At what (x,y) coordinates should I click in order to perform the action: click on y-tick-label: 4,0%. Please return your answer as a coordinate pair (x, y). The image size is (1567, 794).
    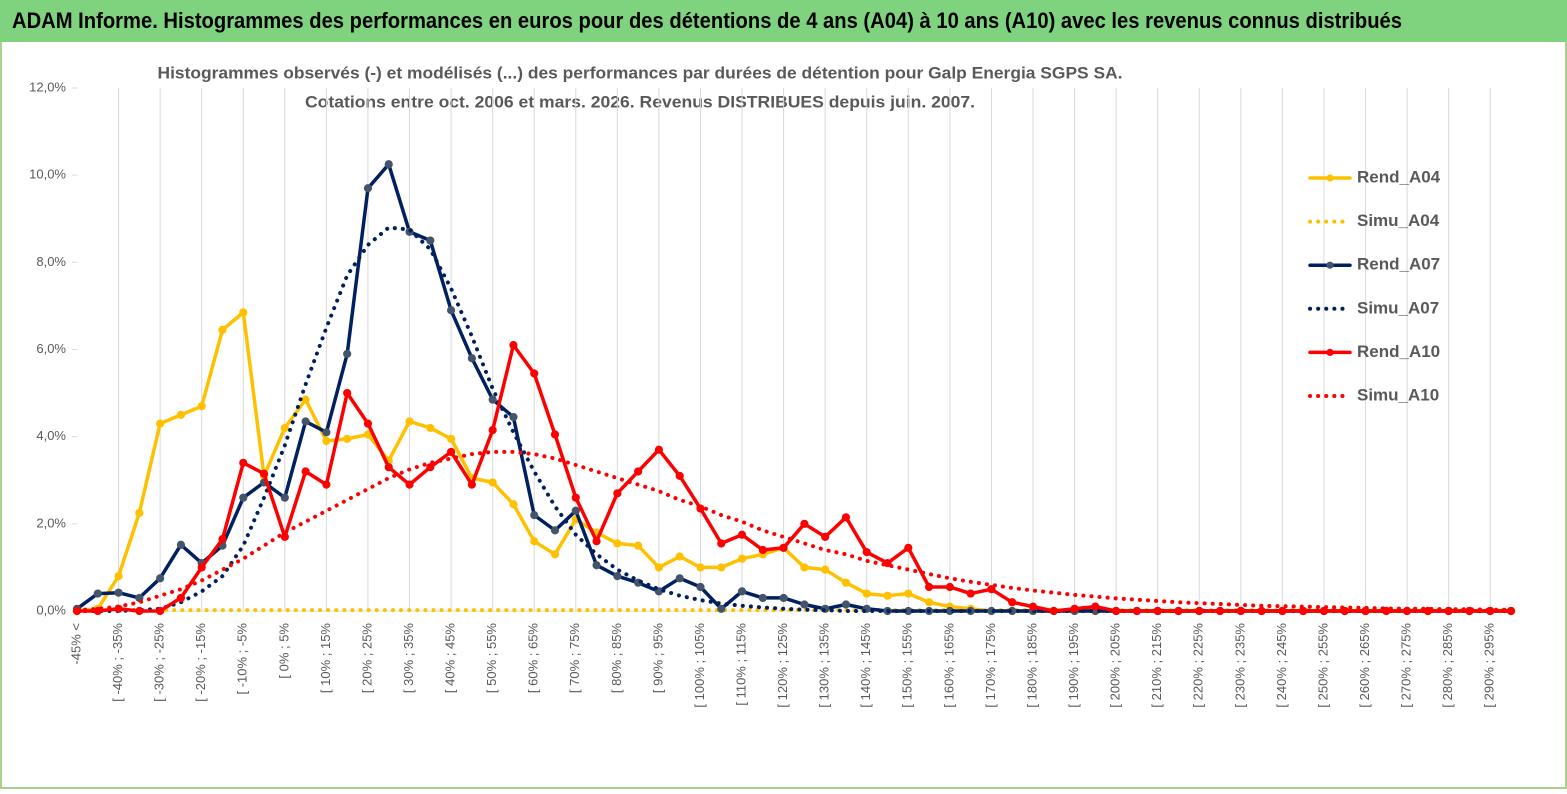
    Looking at the image, I should click on (51, 435).